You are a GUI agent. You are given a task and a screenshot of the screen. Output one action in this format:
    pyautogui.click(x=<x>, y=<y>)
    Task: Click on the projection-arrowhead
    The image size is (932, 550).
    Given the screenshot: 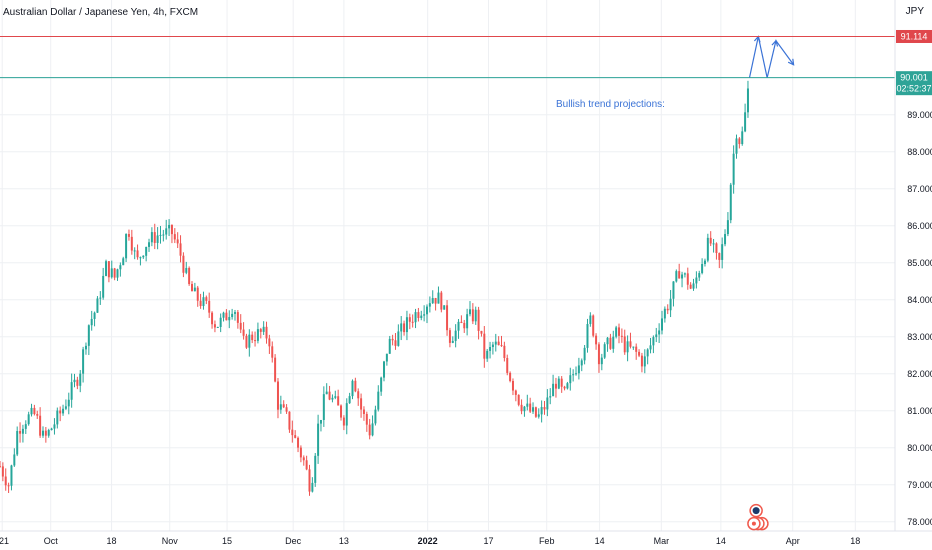 What is the action you would take?
    pyautogui.click(x=775, y=43)
    